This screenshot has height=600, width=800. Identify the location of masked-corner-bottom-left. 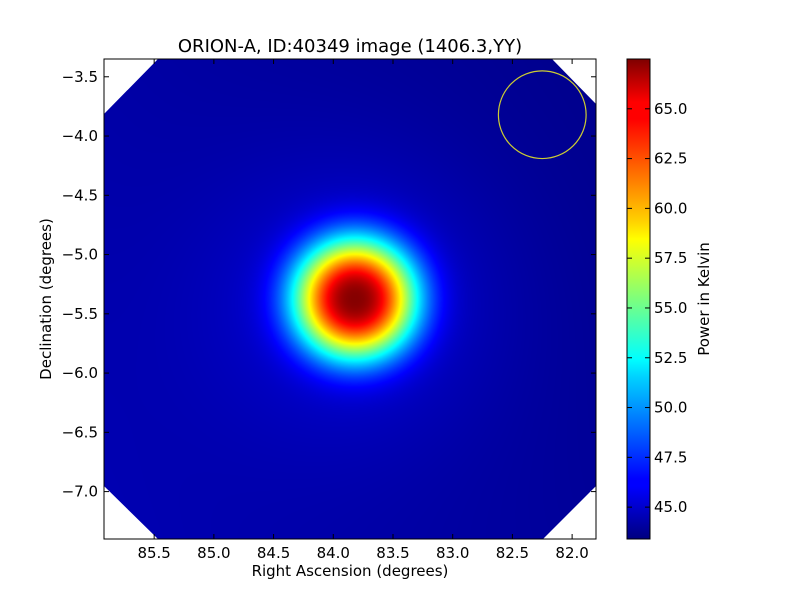
(131, 512).